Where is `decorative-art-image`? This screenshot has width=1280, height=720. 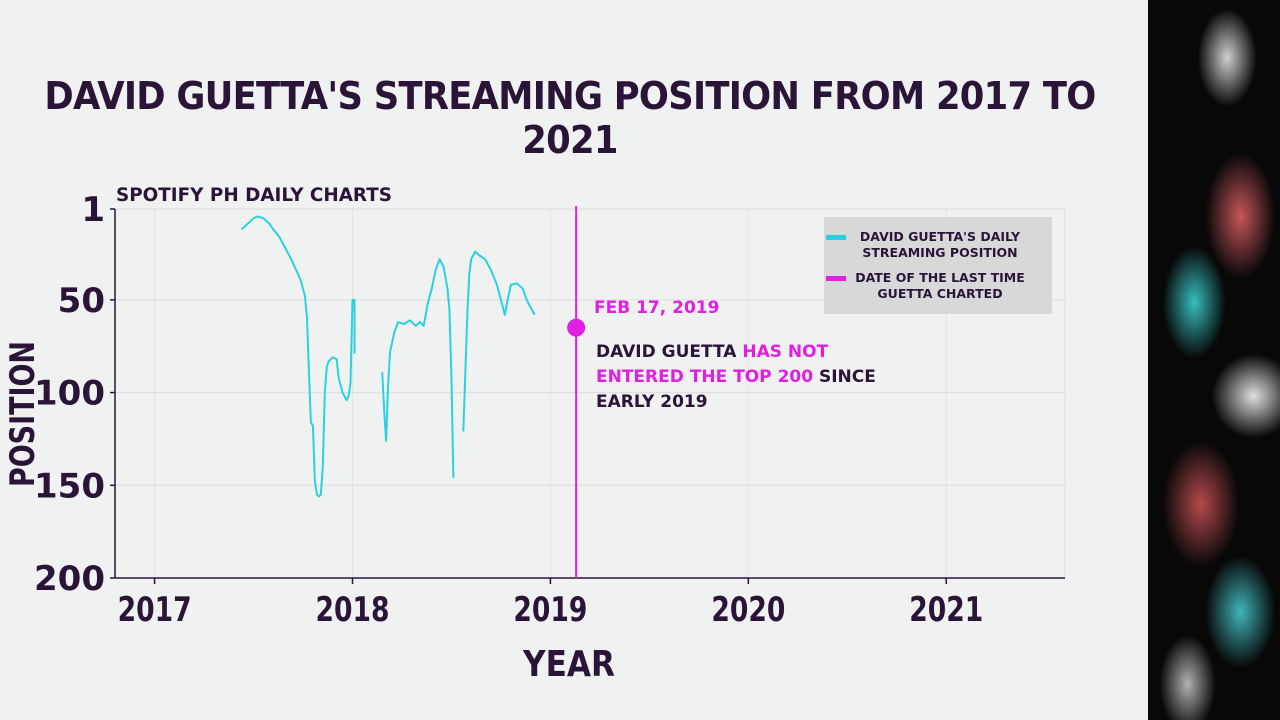 decorative-art-image is located at coordinates (1214, 360).